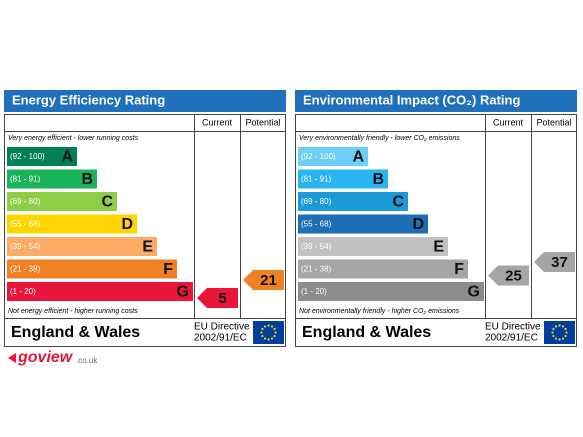 The width and height of the screenshot is (583, 437). I want to click on rating-value: 37, so click(559, 262).